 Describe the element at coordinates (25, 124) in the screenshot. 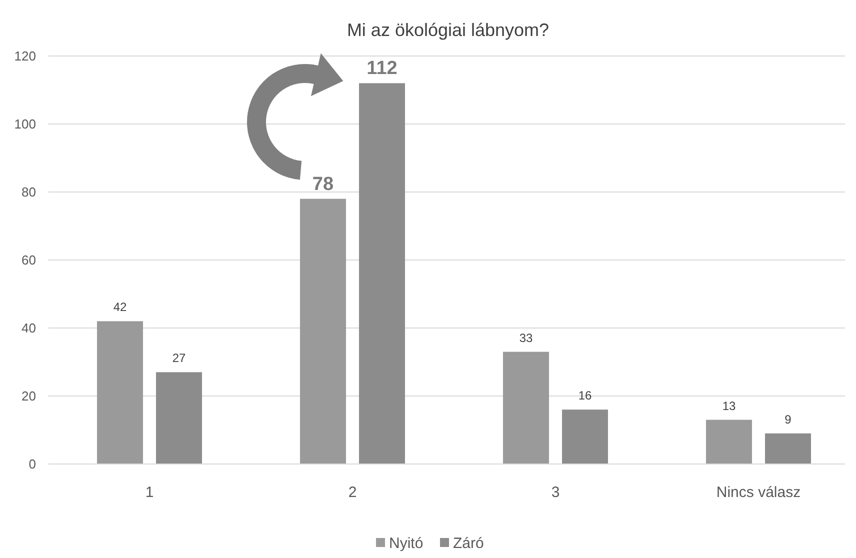

I see `y-tick-label: 100` at that location.